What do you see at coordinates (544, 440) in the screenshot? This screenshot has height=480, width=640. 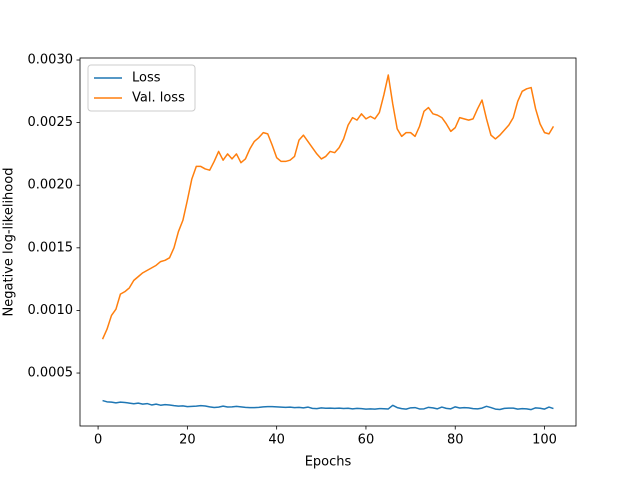 I see `x-tick-label: 100` at bounding box center [544, 440].